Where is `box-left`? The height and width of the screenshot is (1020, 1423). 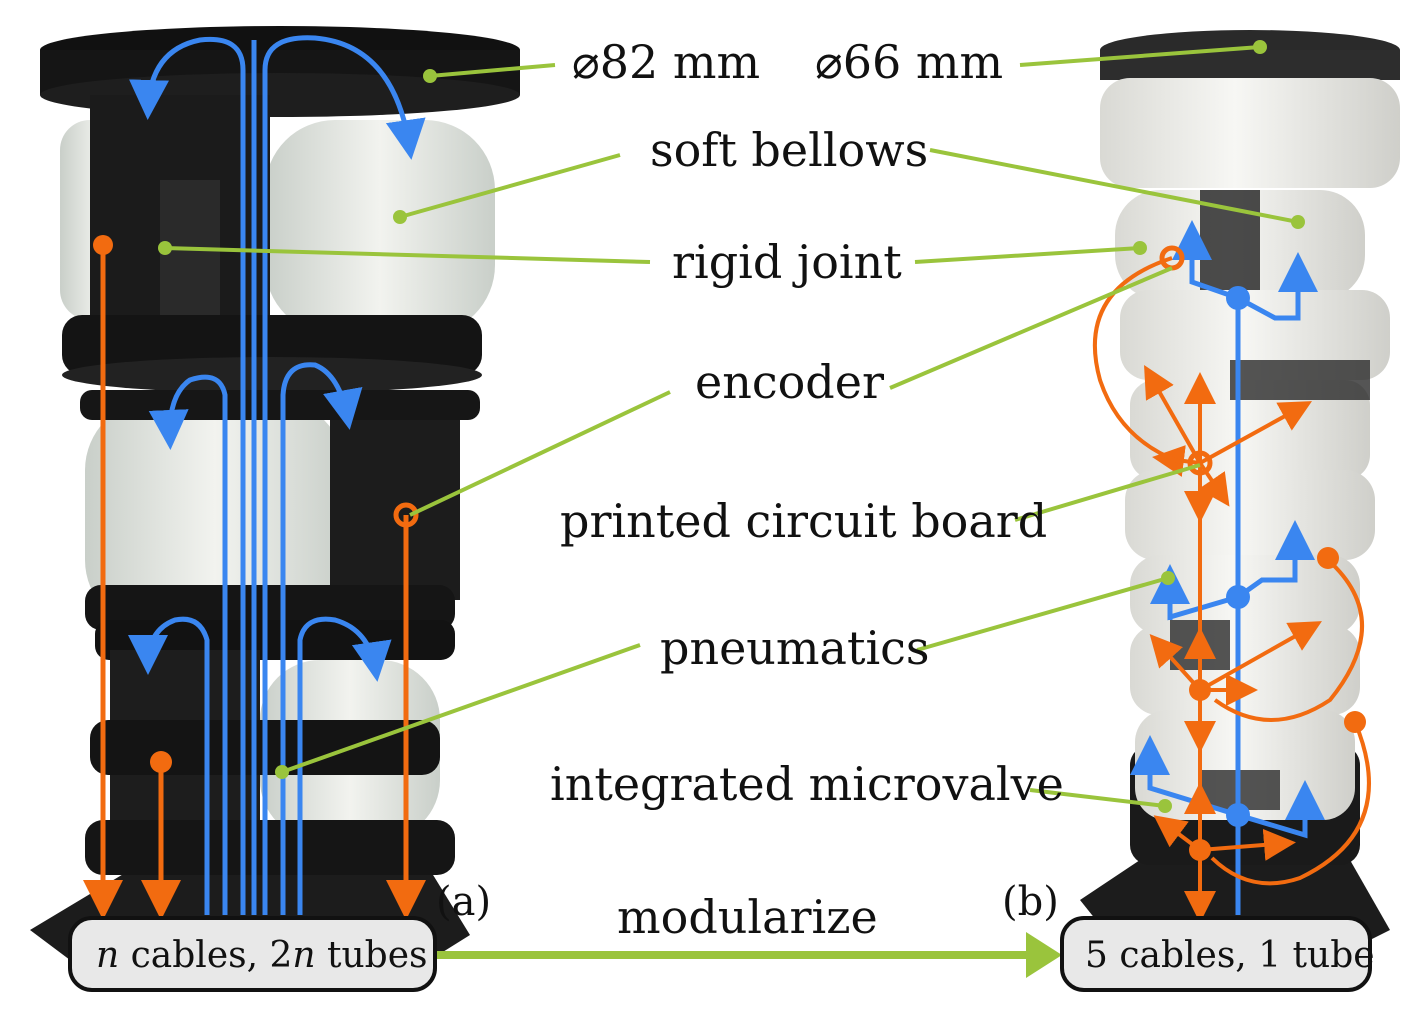
box-left is located at coordinates (252, 954).